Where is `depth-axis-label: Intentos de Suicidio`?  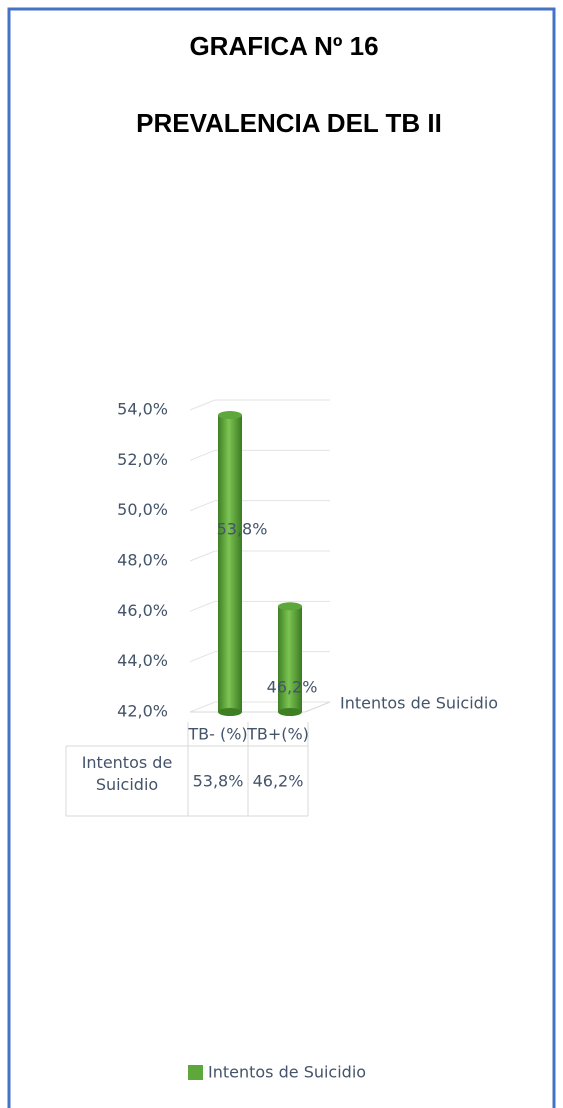
depth-axis-label: Intentos de Suicidio is located at coordinates (419, 703).